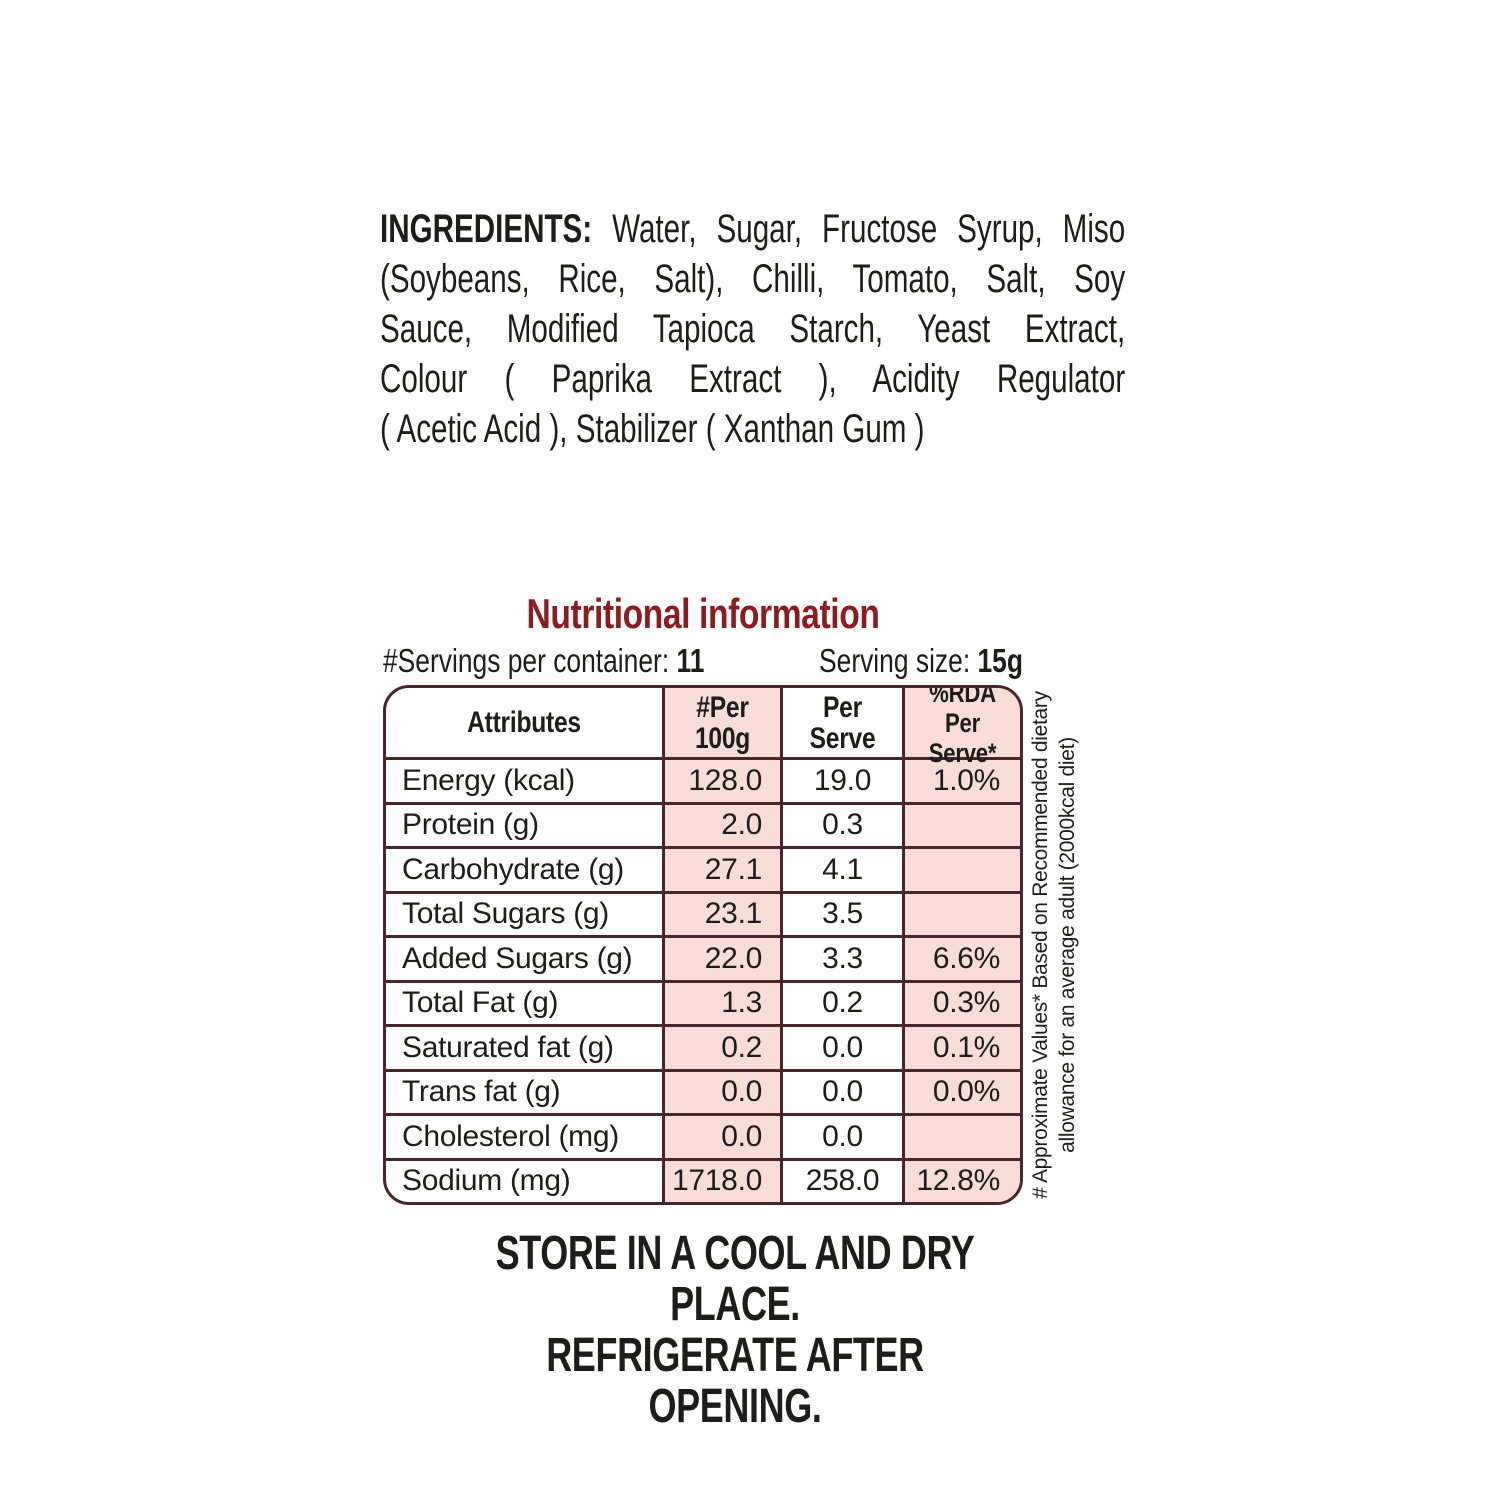 This screenshot has height=1500, width=1500. I want to click on servings-per-container-value: 11, so click(690, 660).